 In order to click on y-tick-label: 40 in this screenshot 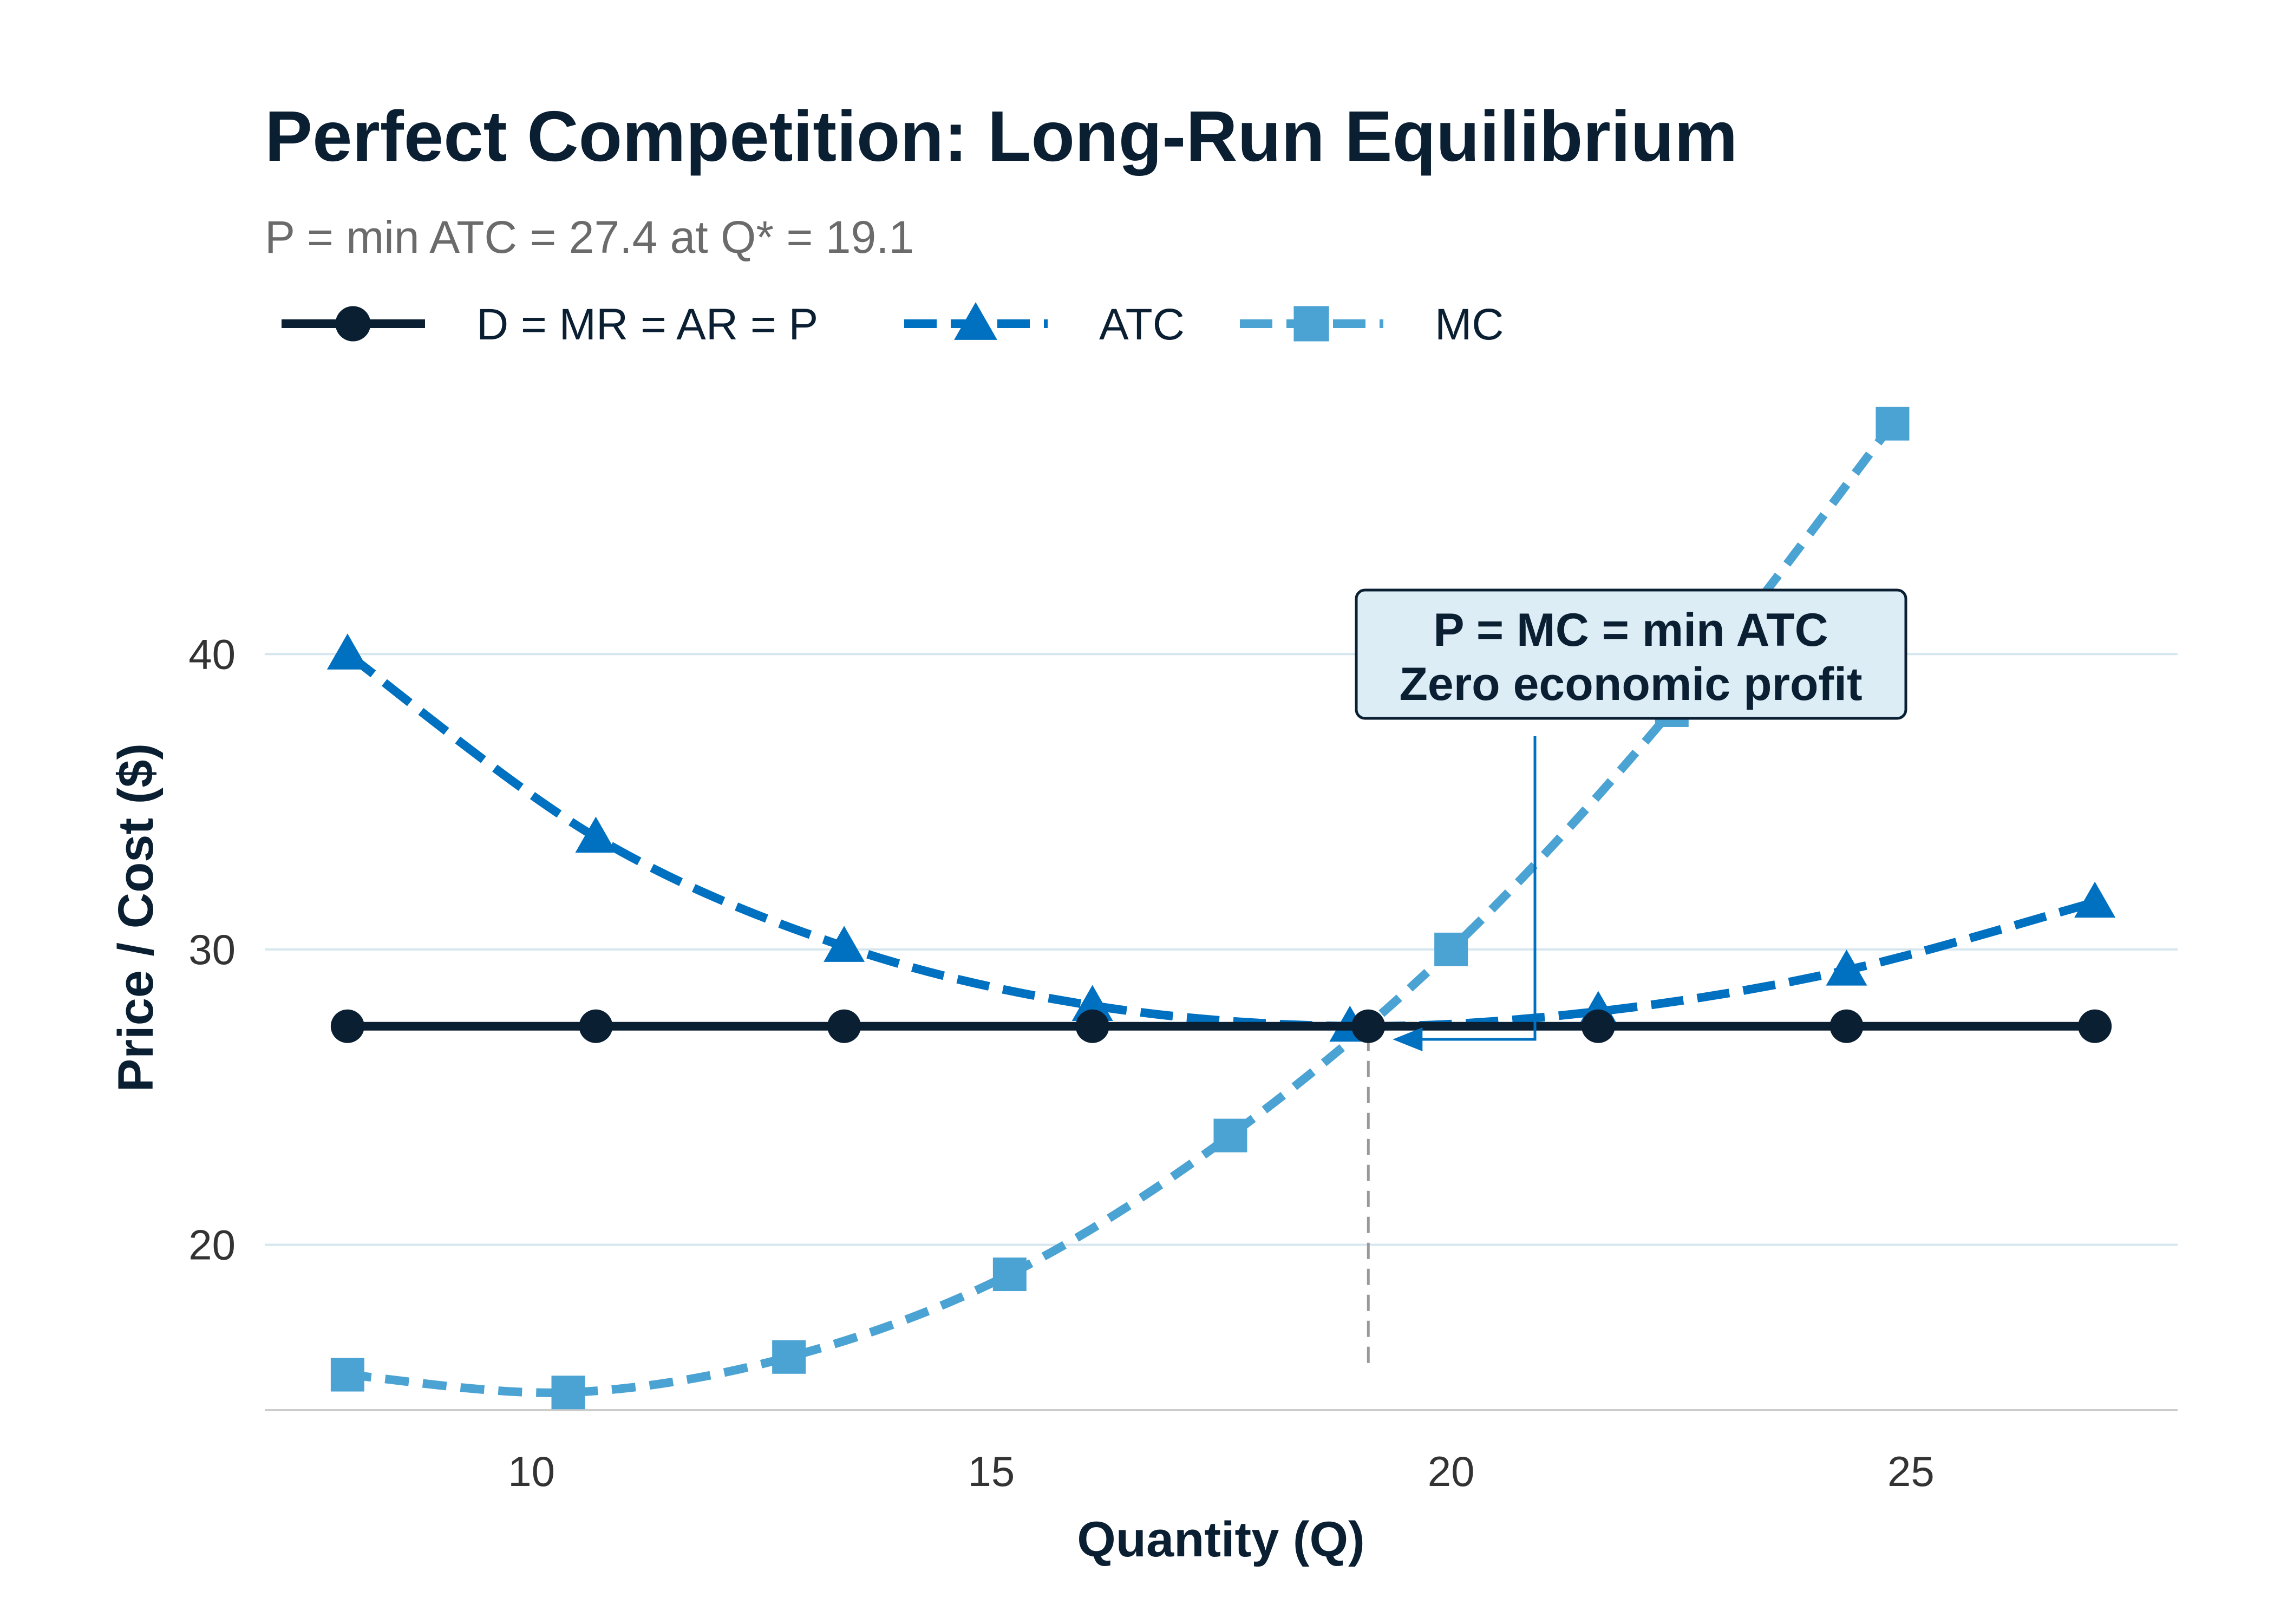, I will do `click(212, 654)`.